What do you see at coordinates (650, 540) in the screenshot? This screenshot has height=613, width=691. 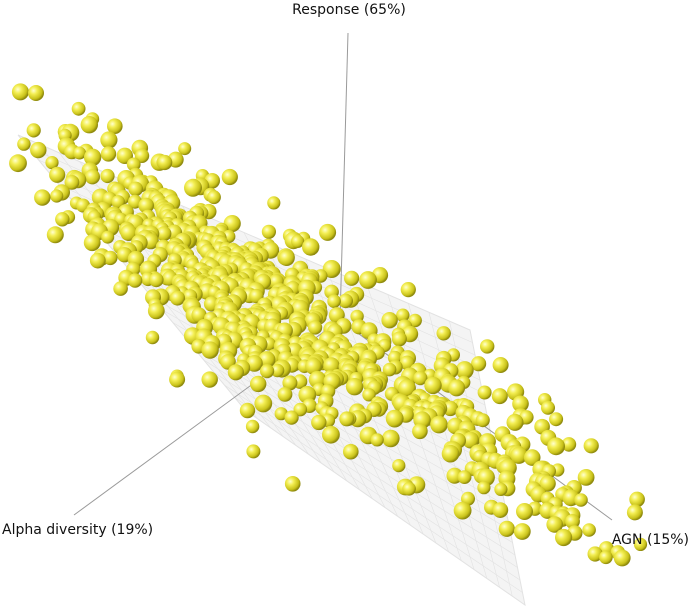 I see `y-axis-label: AGN (15%)` at bounding box center [650, 540].